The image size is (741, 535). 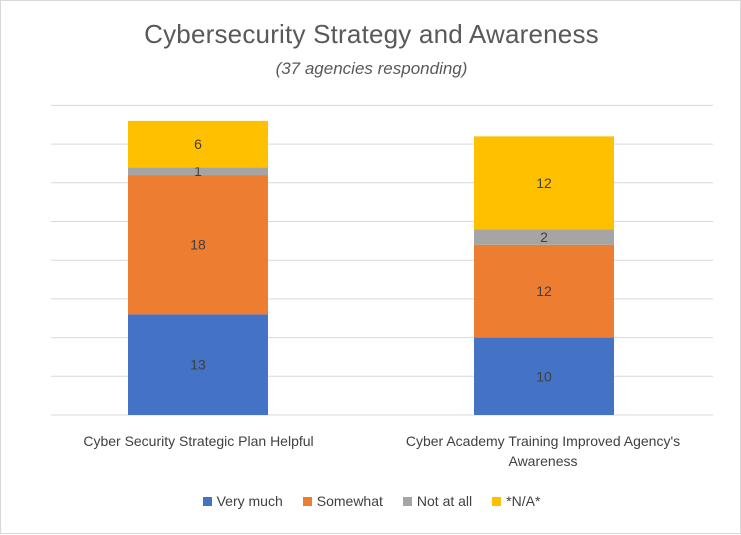 I want to click on legend-item: Not at all, so click(x=437, y=501).